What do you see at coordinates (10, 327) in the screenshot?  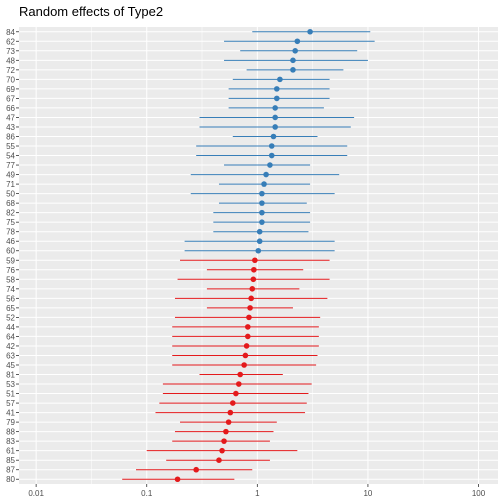 I see `y-tick-label: 44` at bounding box center [10, 327].